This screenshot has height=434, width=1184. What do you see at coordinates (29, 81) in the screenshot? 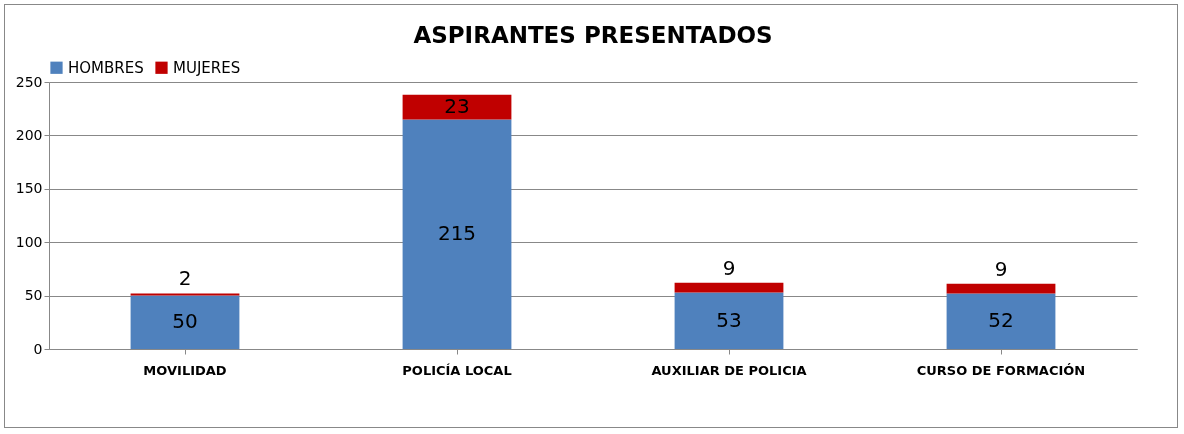
I see `y-tick-label: 250` at bounding box center [29, 81].